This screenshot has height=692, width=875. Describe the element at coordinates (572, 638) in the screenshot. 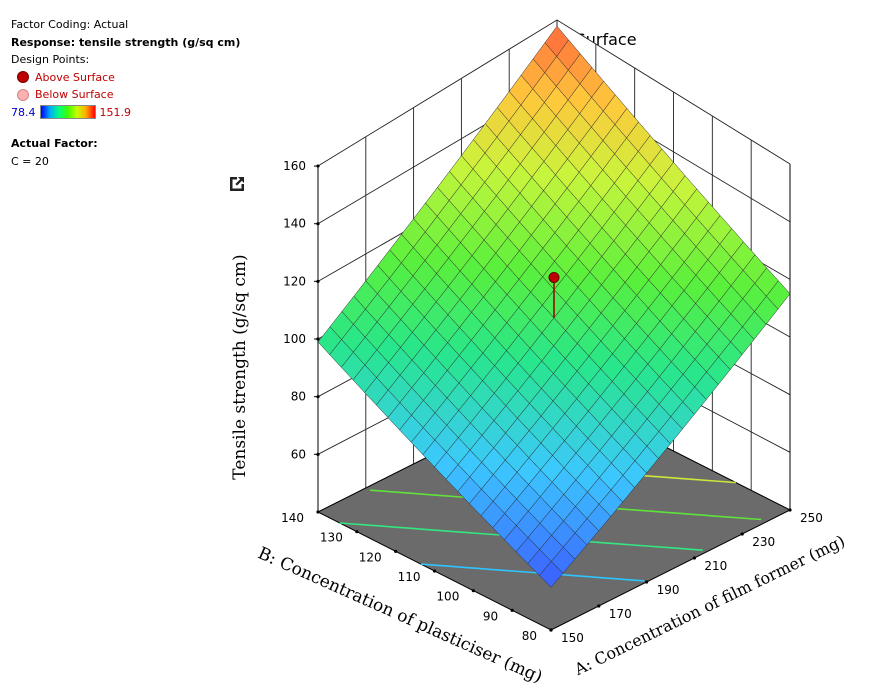

I see `x-tick-label-0: 150` at that location.